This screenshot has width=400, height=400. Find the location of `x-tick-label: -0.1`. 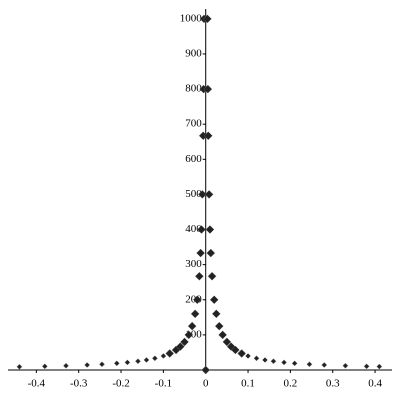

x-tick-label: -0.1 is located at coordinates (163, 384).